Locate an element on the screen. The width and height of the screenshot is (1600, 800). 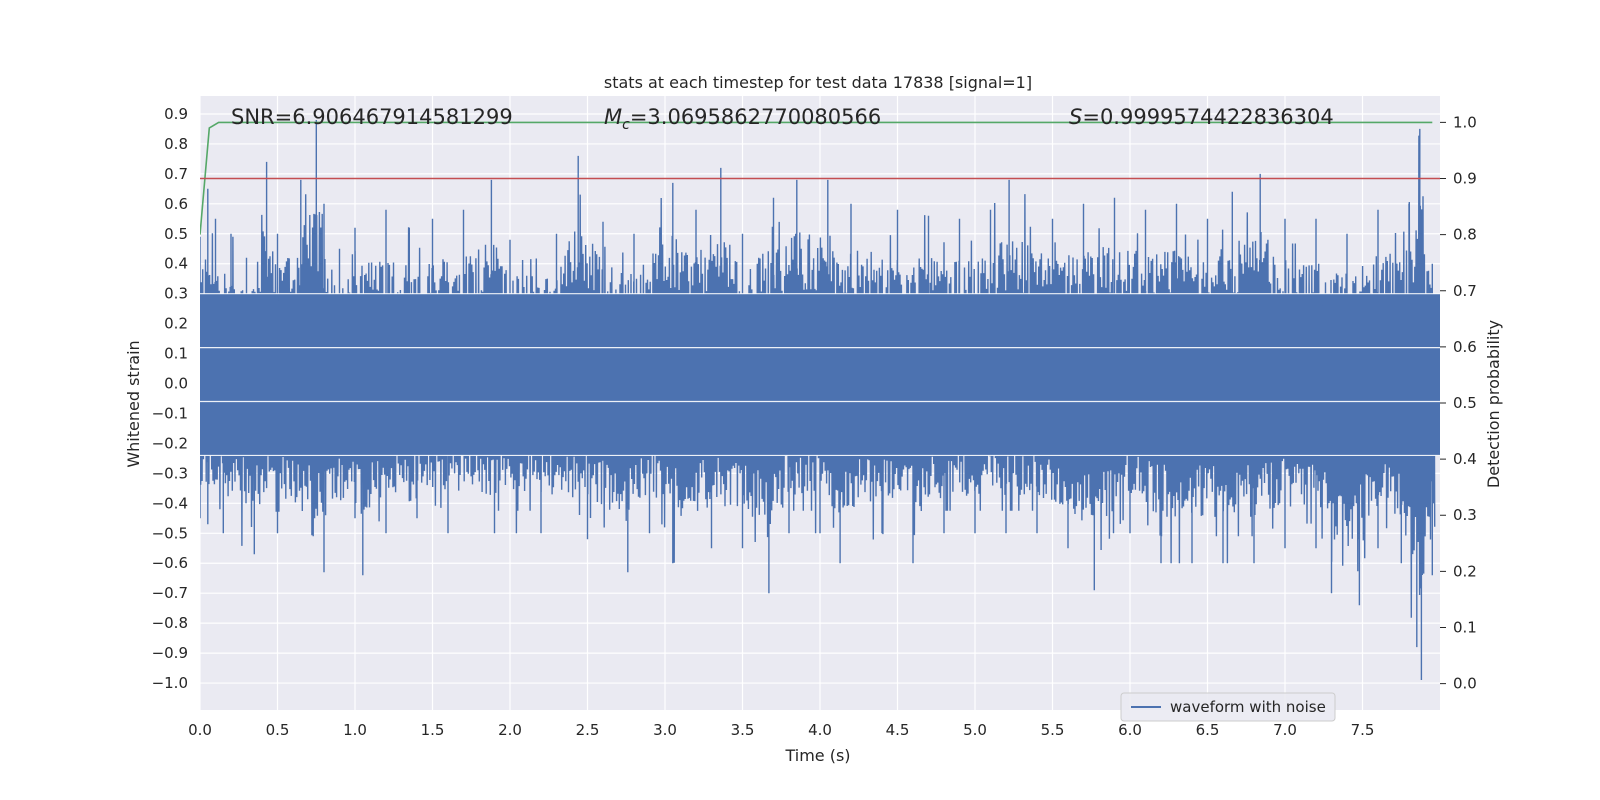
y2-tick-label: 0.1 is located at coordinates (1465, 627).